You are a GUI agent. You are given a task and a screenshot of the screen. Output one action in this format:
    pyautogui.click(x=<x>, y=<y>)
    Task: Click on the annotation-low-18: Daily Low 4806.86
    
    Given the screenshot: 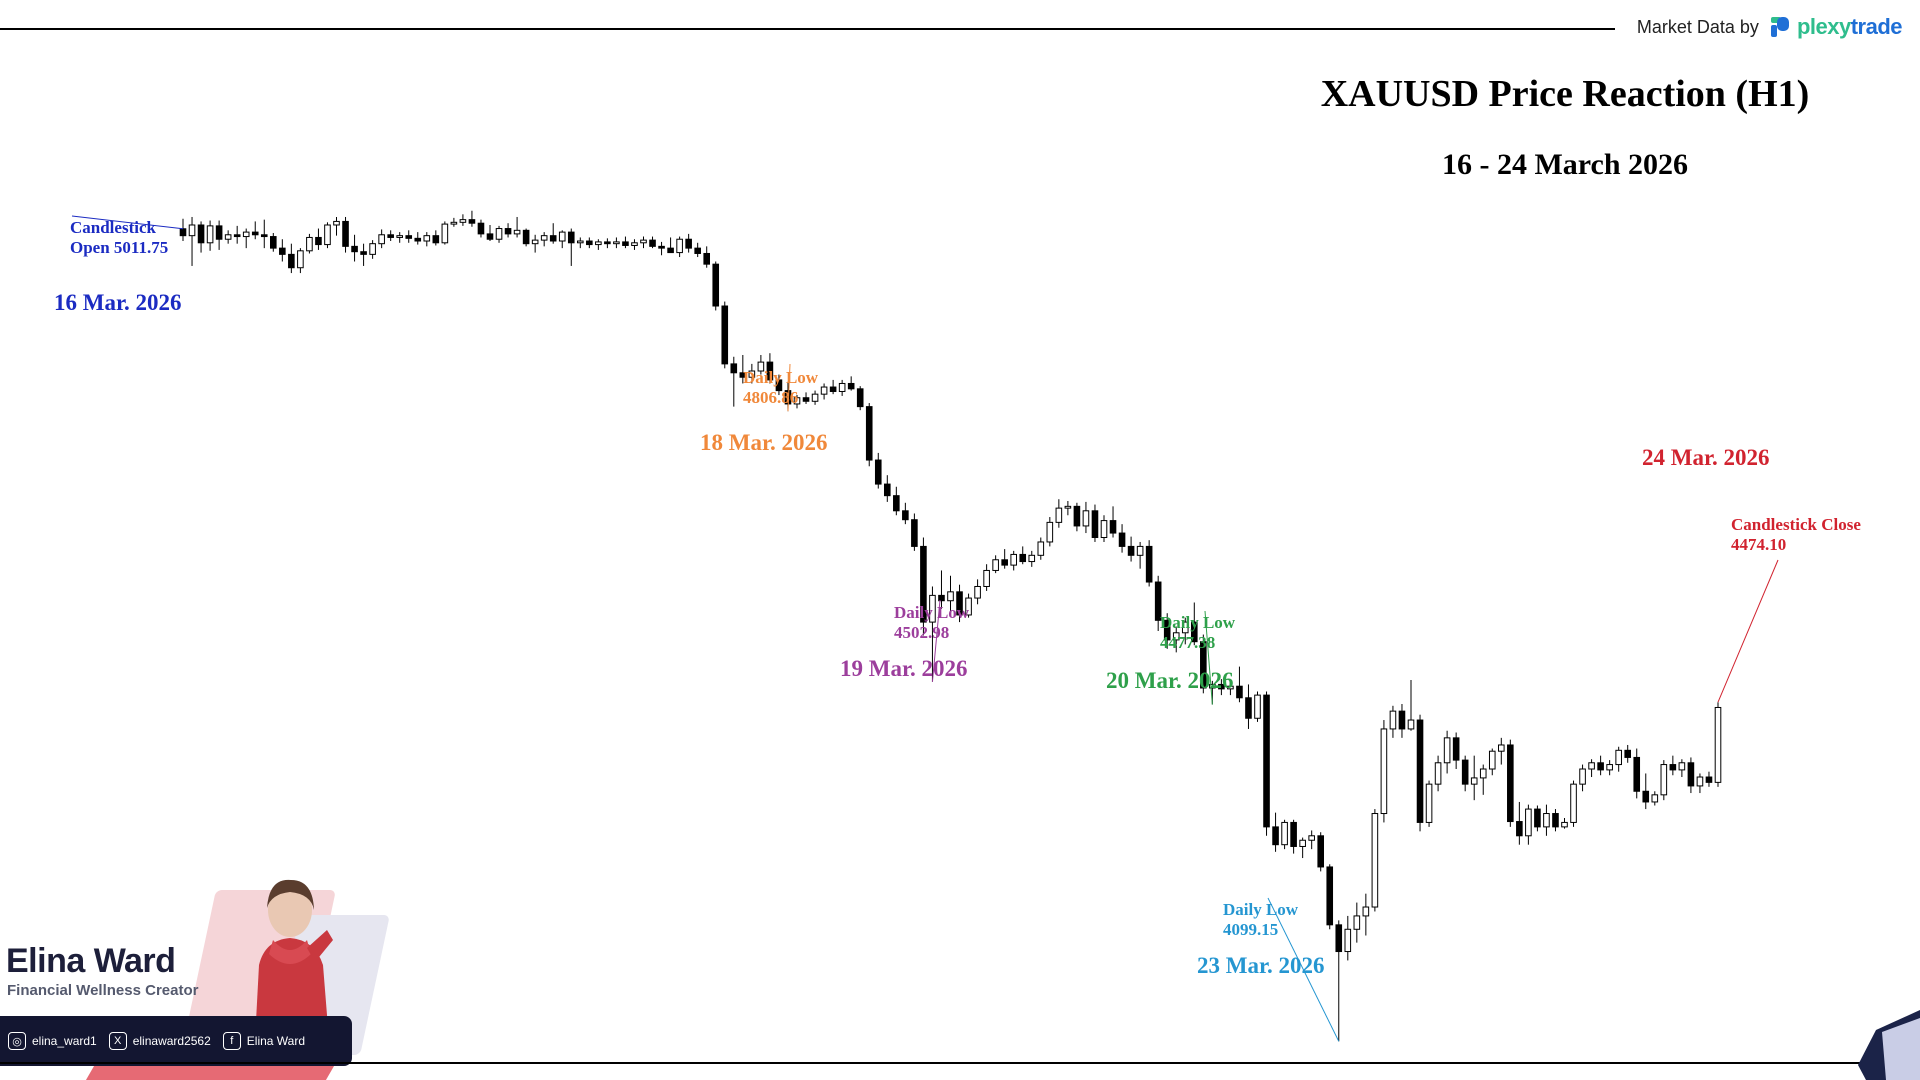 What is the action you would take?
    pyautogui.click(x=780, y=388)
    